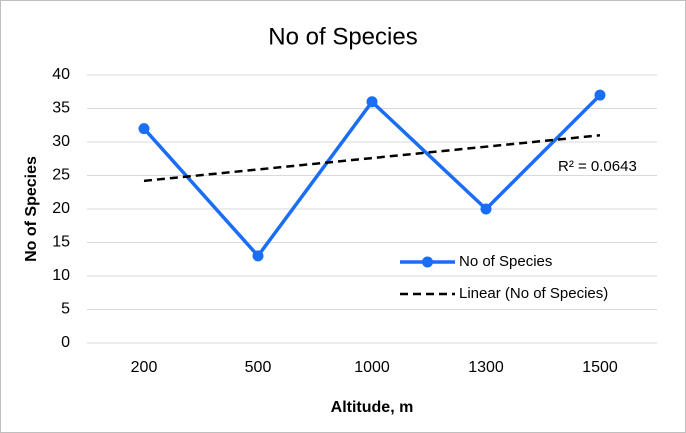  What do you see at coordinates (144, 367) in the screenshot?
I see `x-tick-label: 200` at bounding box center [144, 367].